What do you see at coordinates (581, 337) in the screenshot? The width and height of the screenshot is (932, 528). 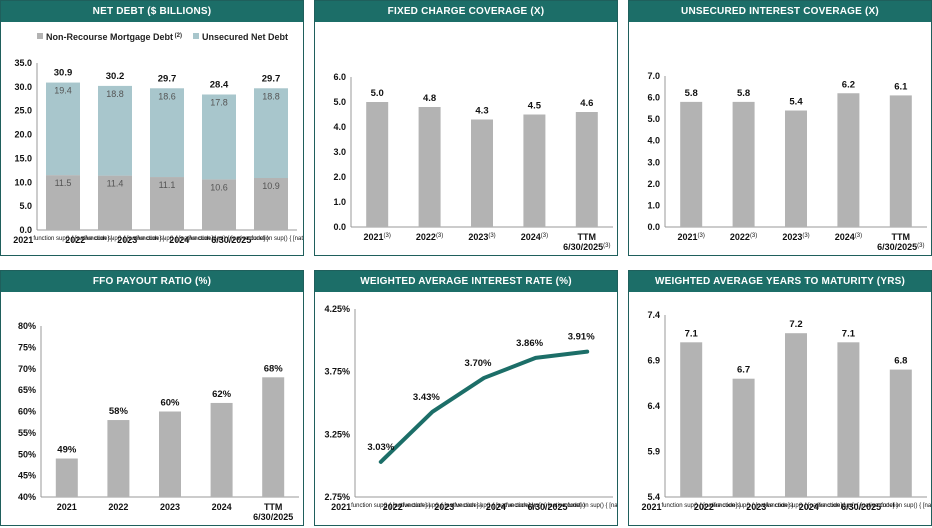 I see `data-label: 3.91%` at bounding box center [581, 337].